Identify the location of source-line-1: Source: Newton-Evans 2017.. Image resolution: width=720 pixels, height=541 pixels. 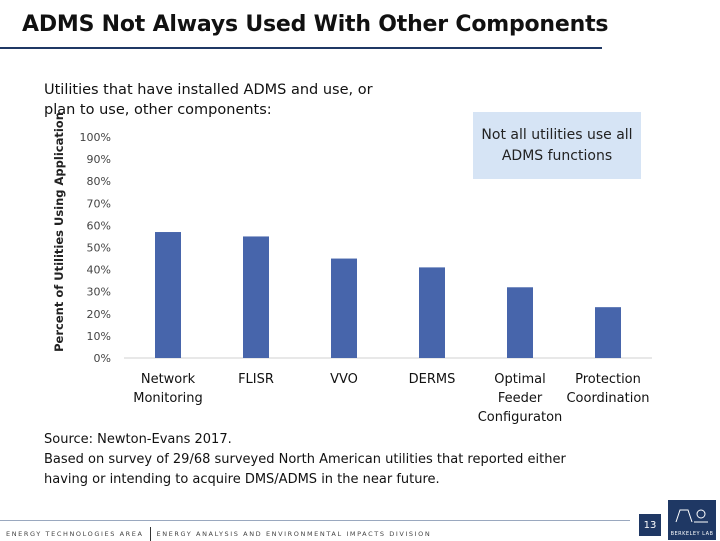
(138, 439).